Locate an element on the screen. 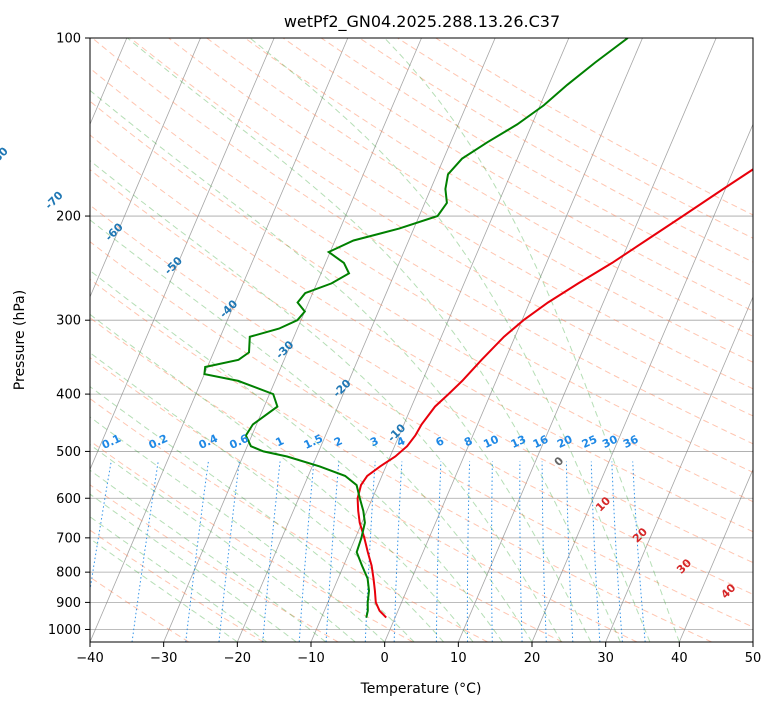  mixing-ratio-label: 16 is located at coordinates (541, 442).